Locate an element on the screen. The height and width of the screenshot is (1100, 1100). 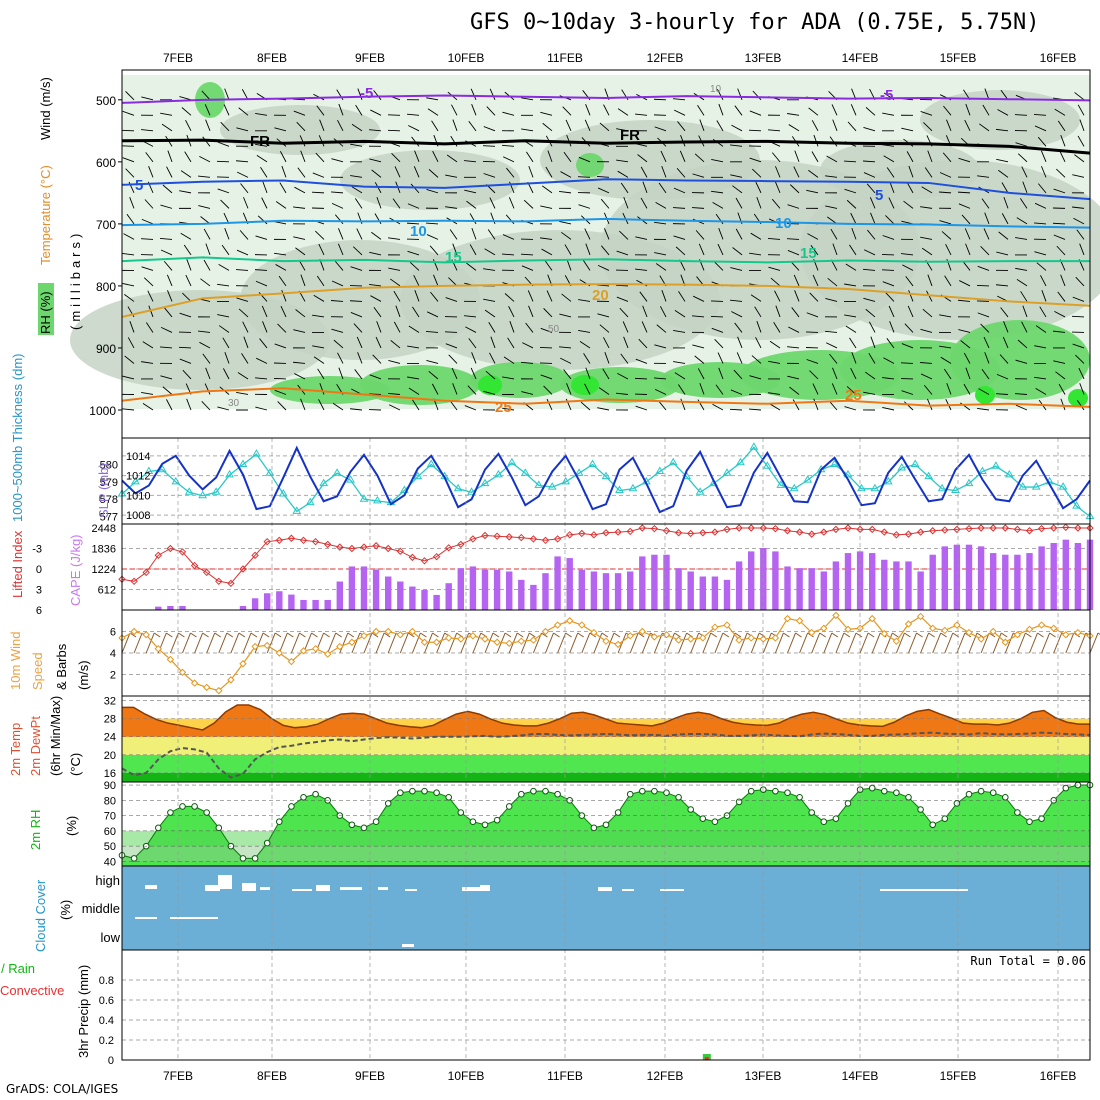
ylabel-li: Lifted Index is located at coordinates (17, 564).